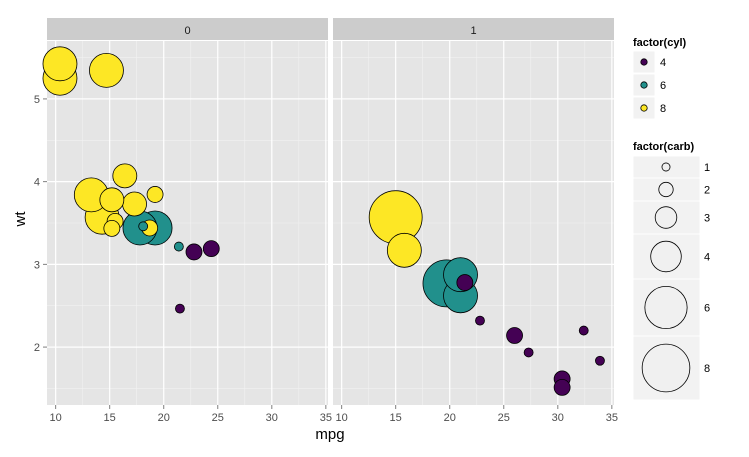  Describe the element at coordinates (37, 100) in the screenshot. I see `y-tick-label: 5` at that location.